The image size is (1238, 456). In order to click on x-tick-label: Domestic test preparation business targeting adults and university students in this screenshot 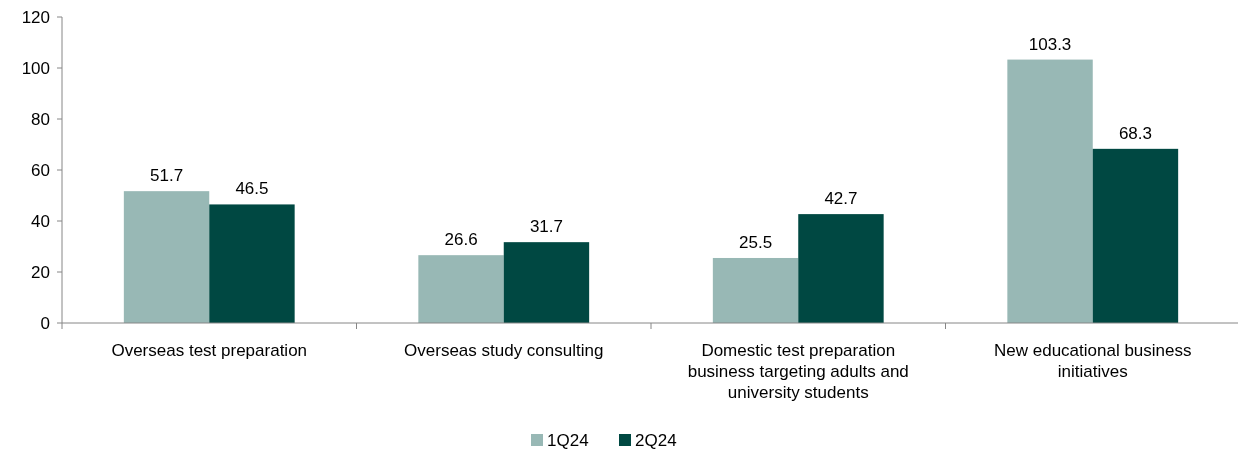, I will do `click(798, 371)`.